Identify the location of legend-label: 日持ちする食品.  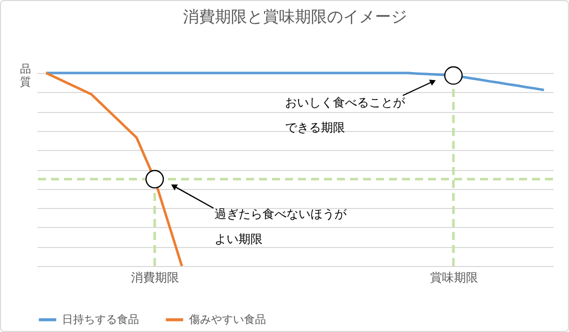
(100, 320).